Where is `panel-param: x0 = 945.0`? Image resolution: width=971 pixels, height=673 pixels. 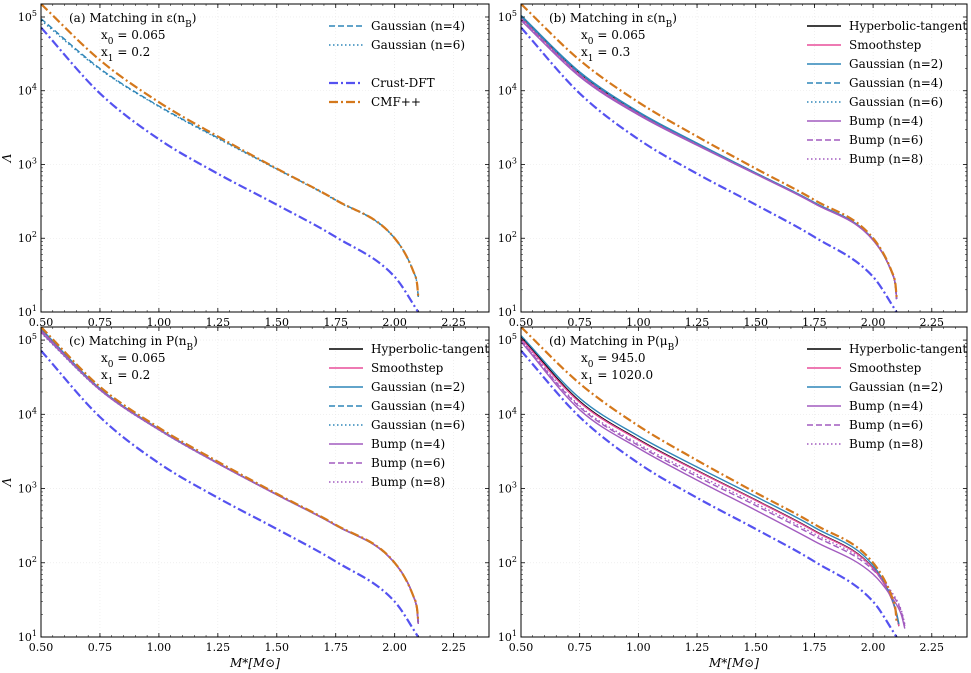
panel-param: x0 = 945.0 is located at coordinates (613, 360).